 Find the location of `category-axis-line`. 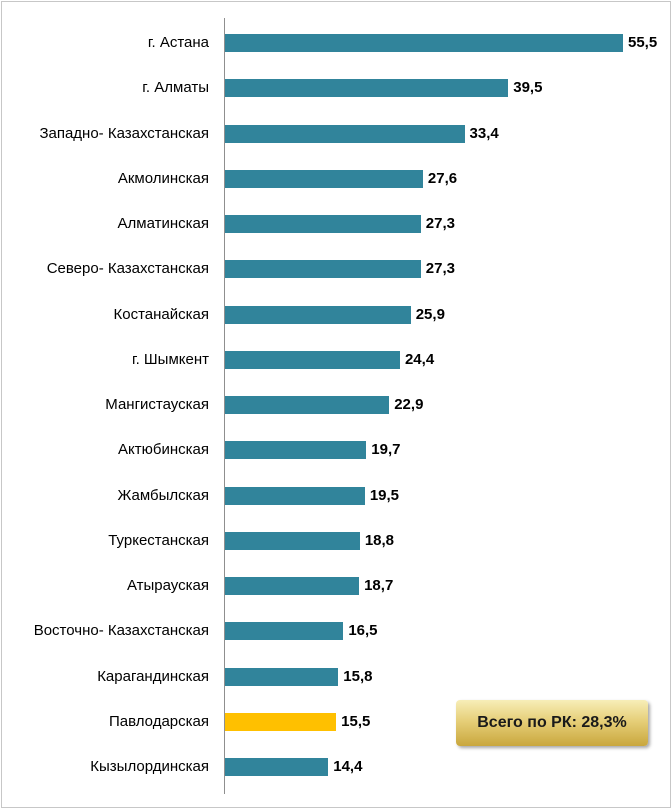

category-axis-line is located at coordinates (224, 406).